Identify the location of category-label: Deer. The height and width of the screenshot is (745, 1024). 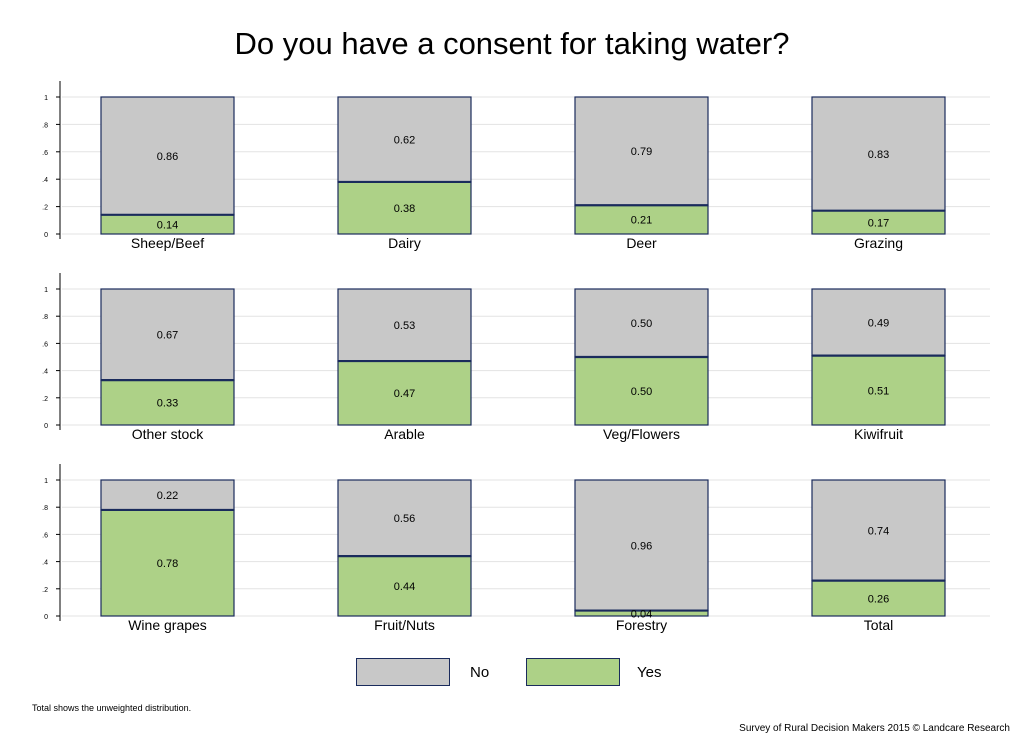
(641, 243).